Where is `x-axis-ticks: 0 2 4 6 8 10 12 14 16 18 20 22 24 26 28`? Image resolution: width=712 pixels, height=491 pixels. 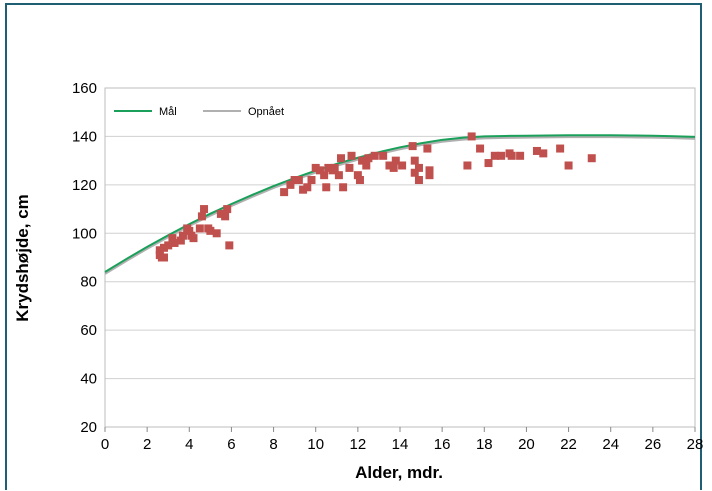 x-axis-ticks: 0 2 4 6 8 10 12 14 16 18 20 22 24 26 28 is located at coordinates (402, 440).